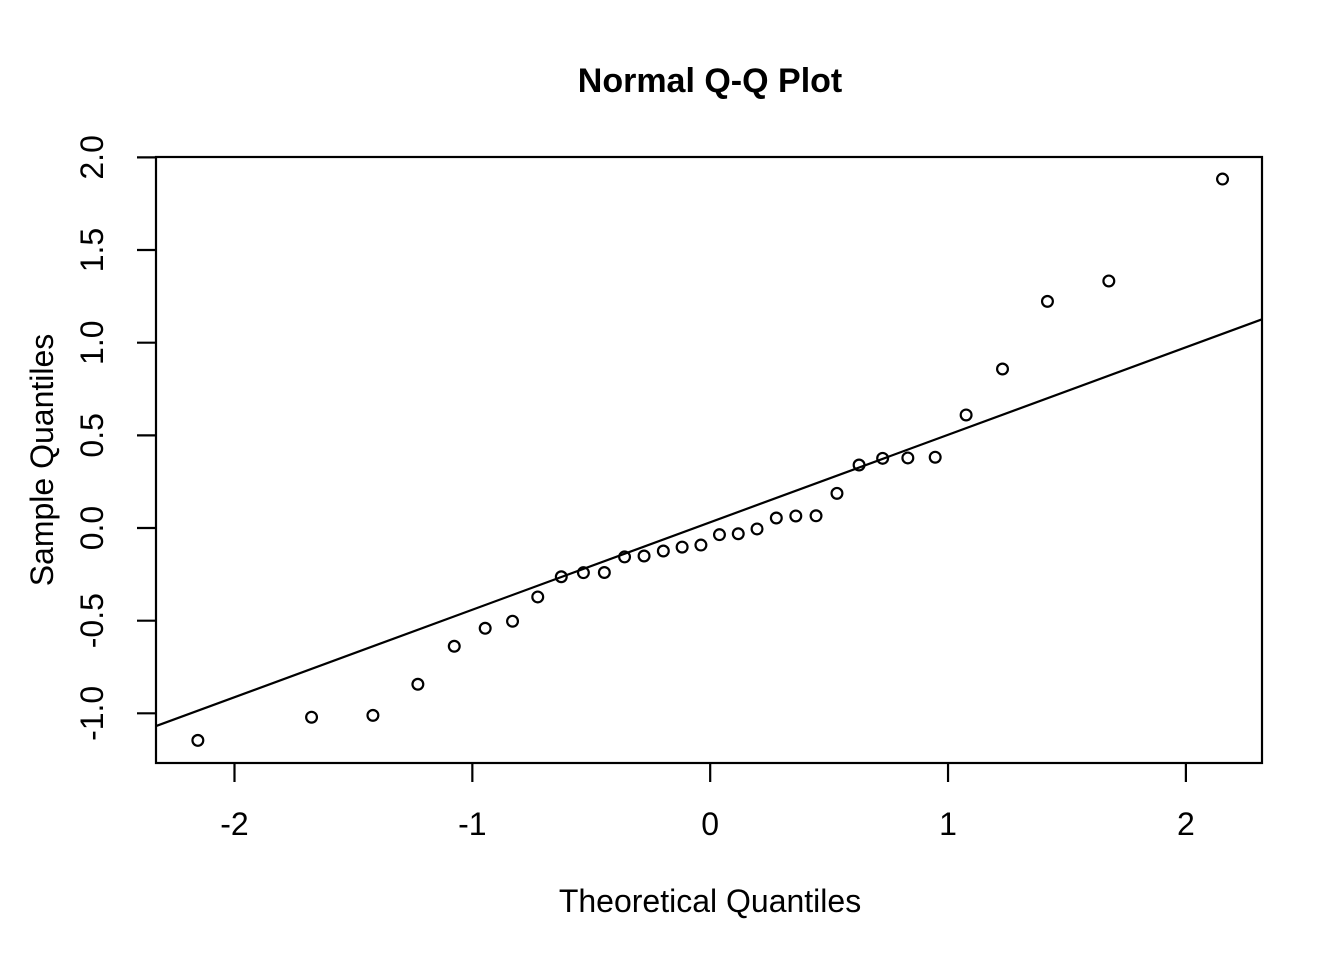 The image size is (1344, 960). I want to click on x-tick-label: -1, so click(472, 824).